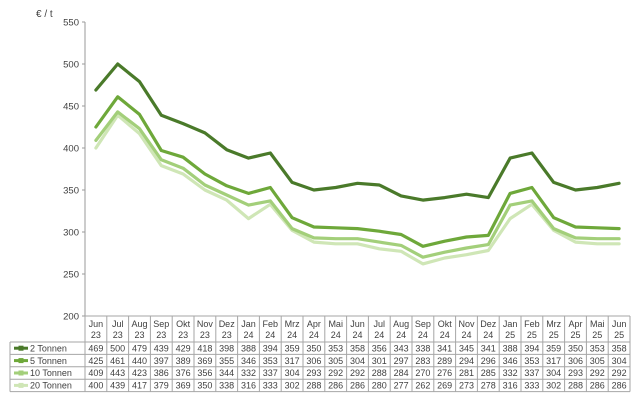 The height and width of the screenshot is (411, 636). Describe the element at coordinates (226, 348) in the screenshot. I see `table-value-cell: 398` at that location.